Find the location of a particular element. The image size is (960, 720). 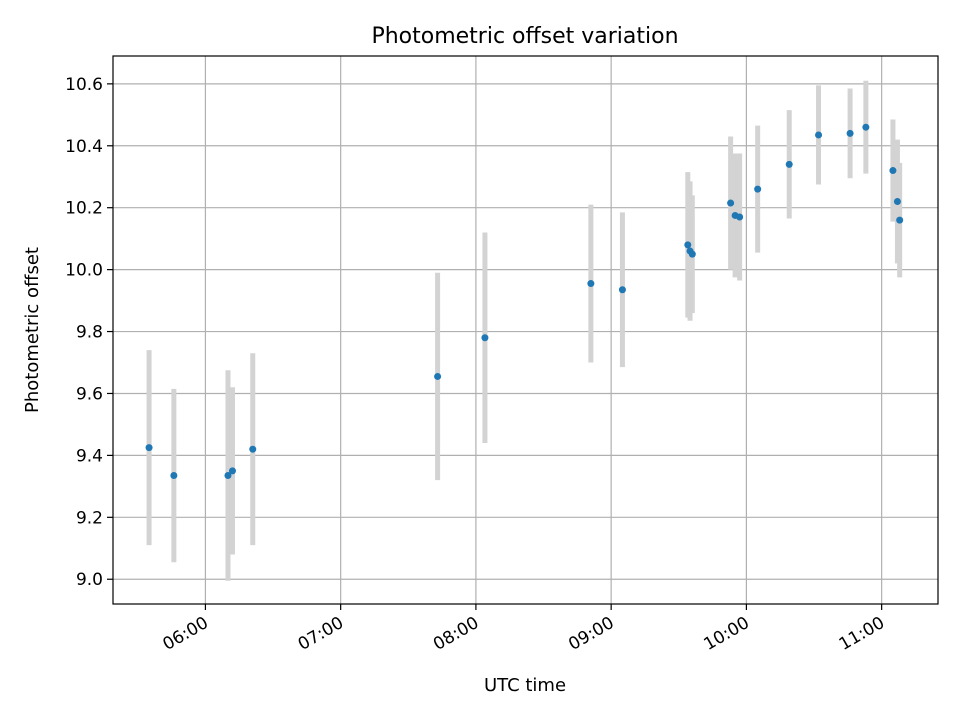

y-tick-label: 9.2 is located at coordinates (89, 518).